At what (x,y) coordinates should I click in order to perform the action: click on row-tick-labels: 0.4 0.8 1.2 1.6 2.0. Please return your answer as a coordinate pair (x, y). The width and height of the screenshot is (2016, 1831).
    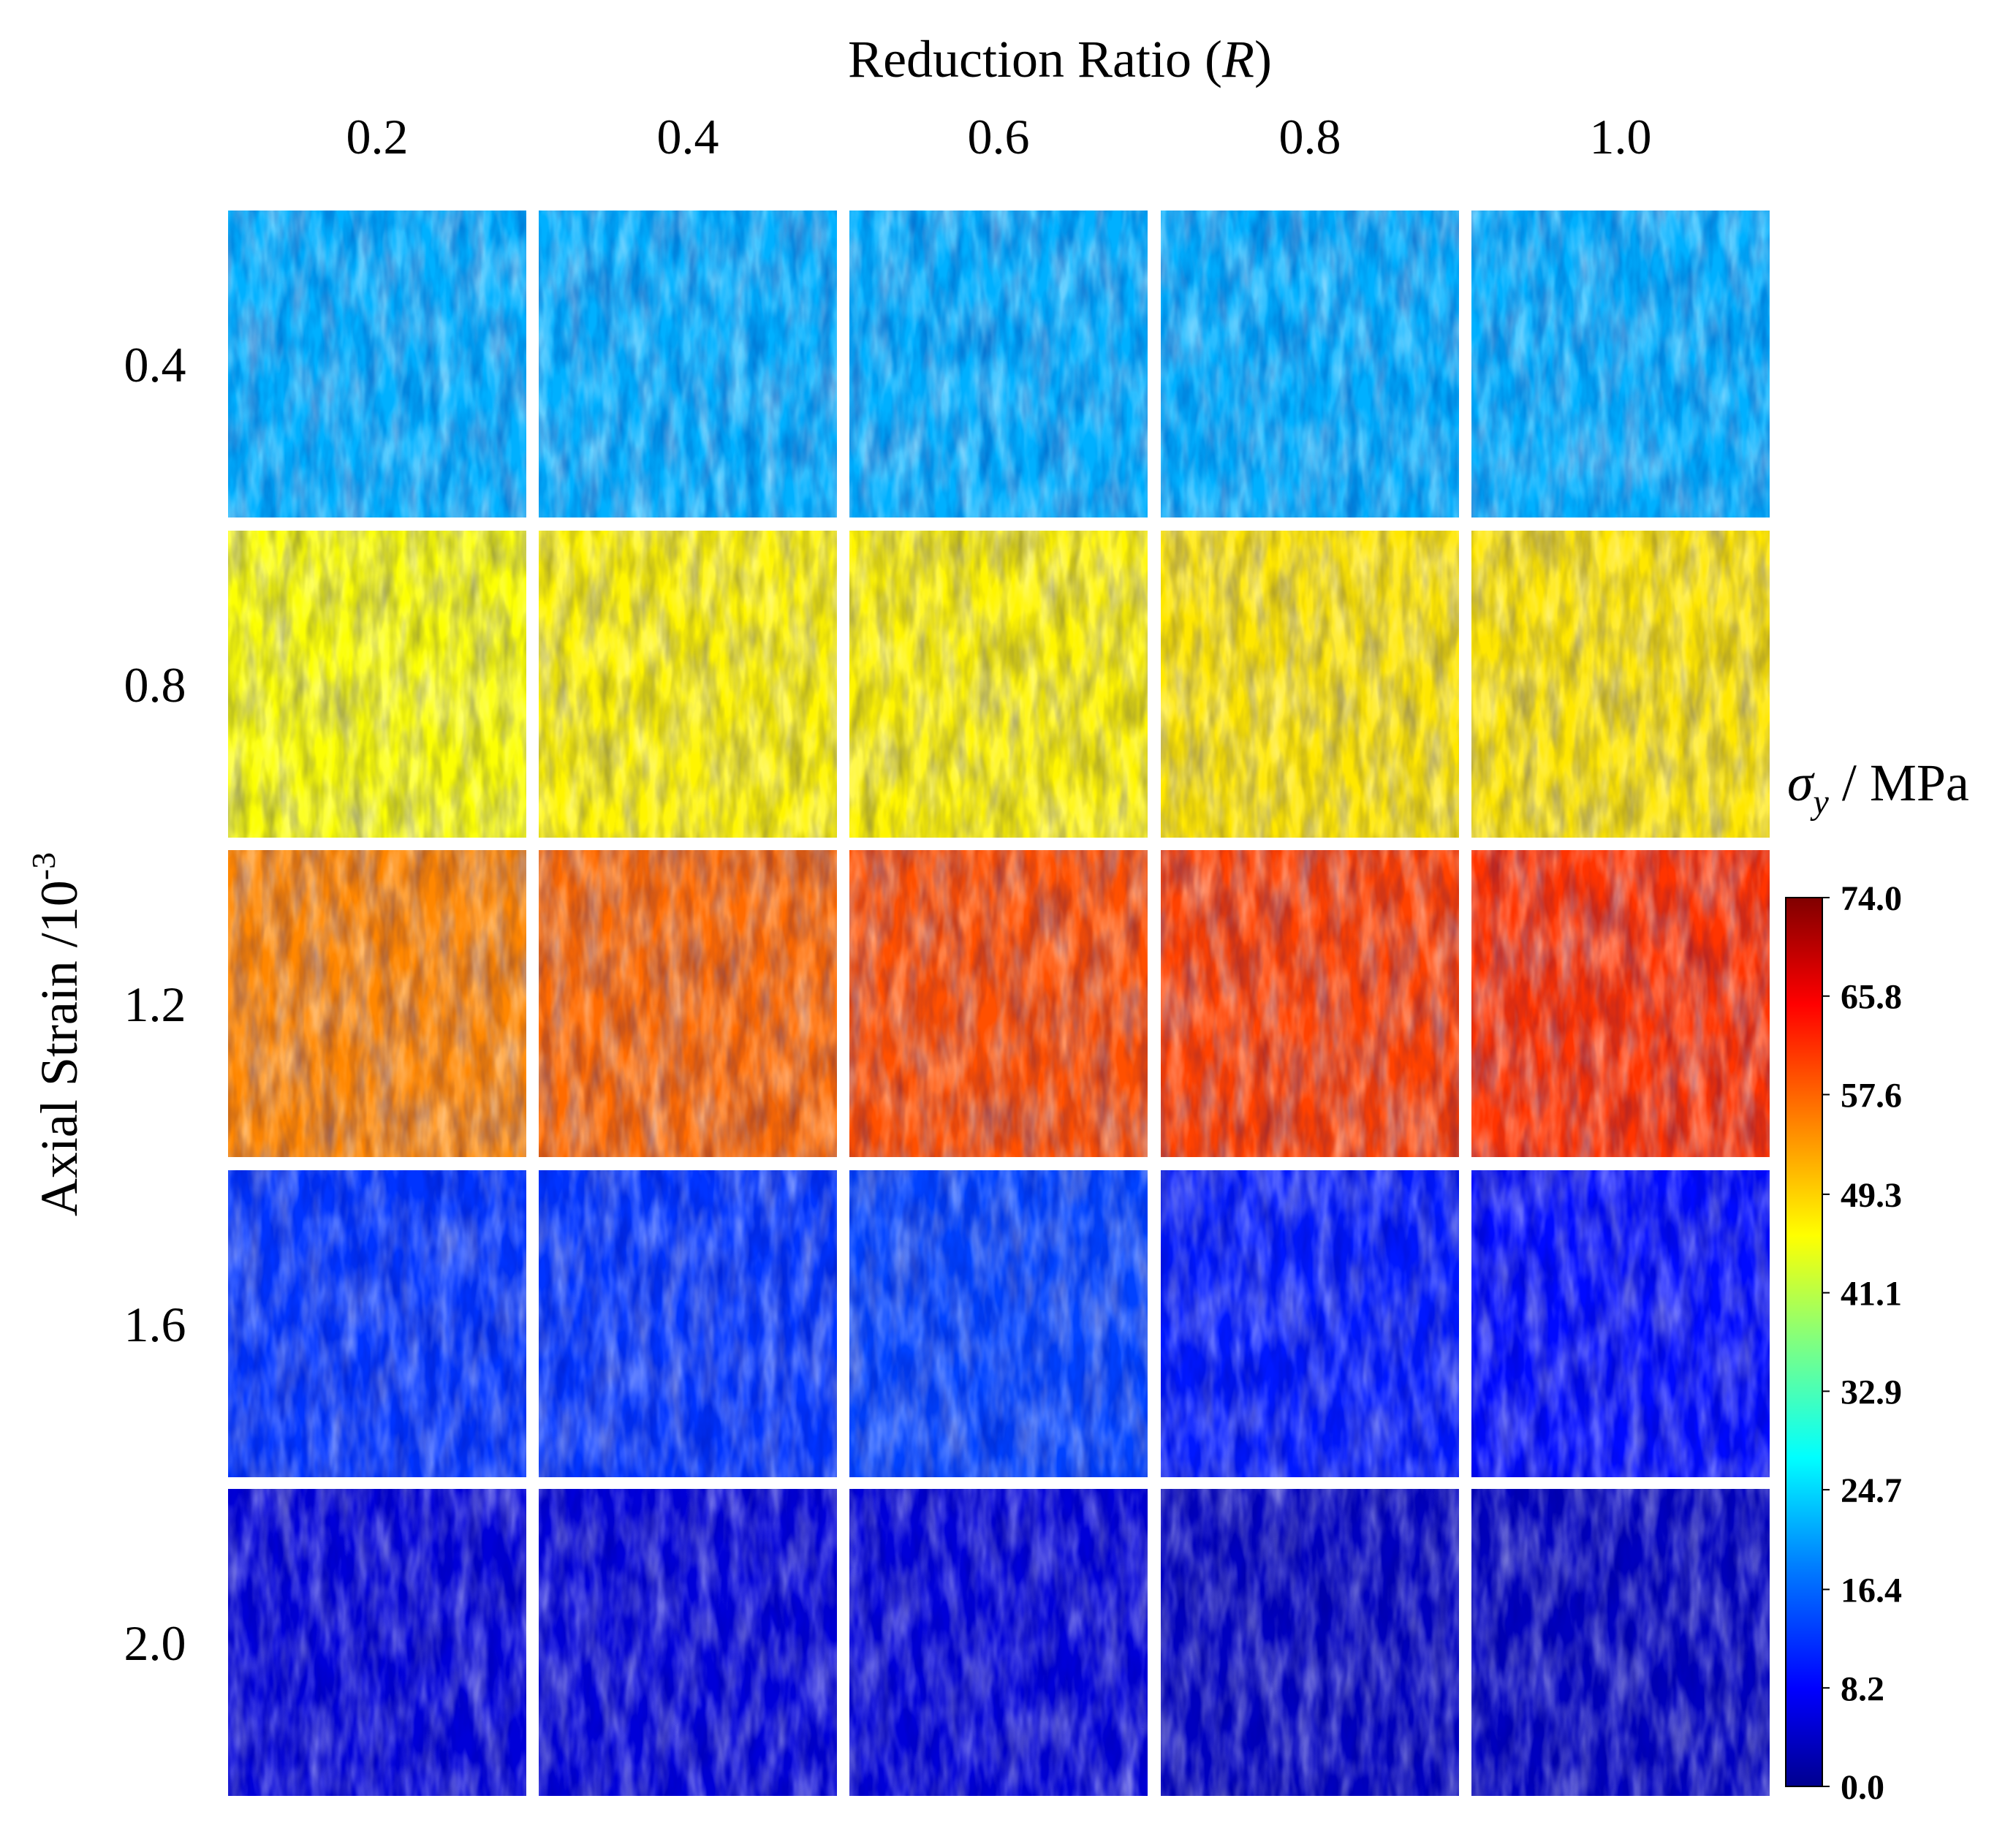
    Looking at the image, I should click on (155, 1004).